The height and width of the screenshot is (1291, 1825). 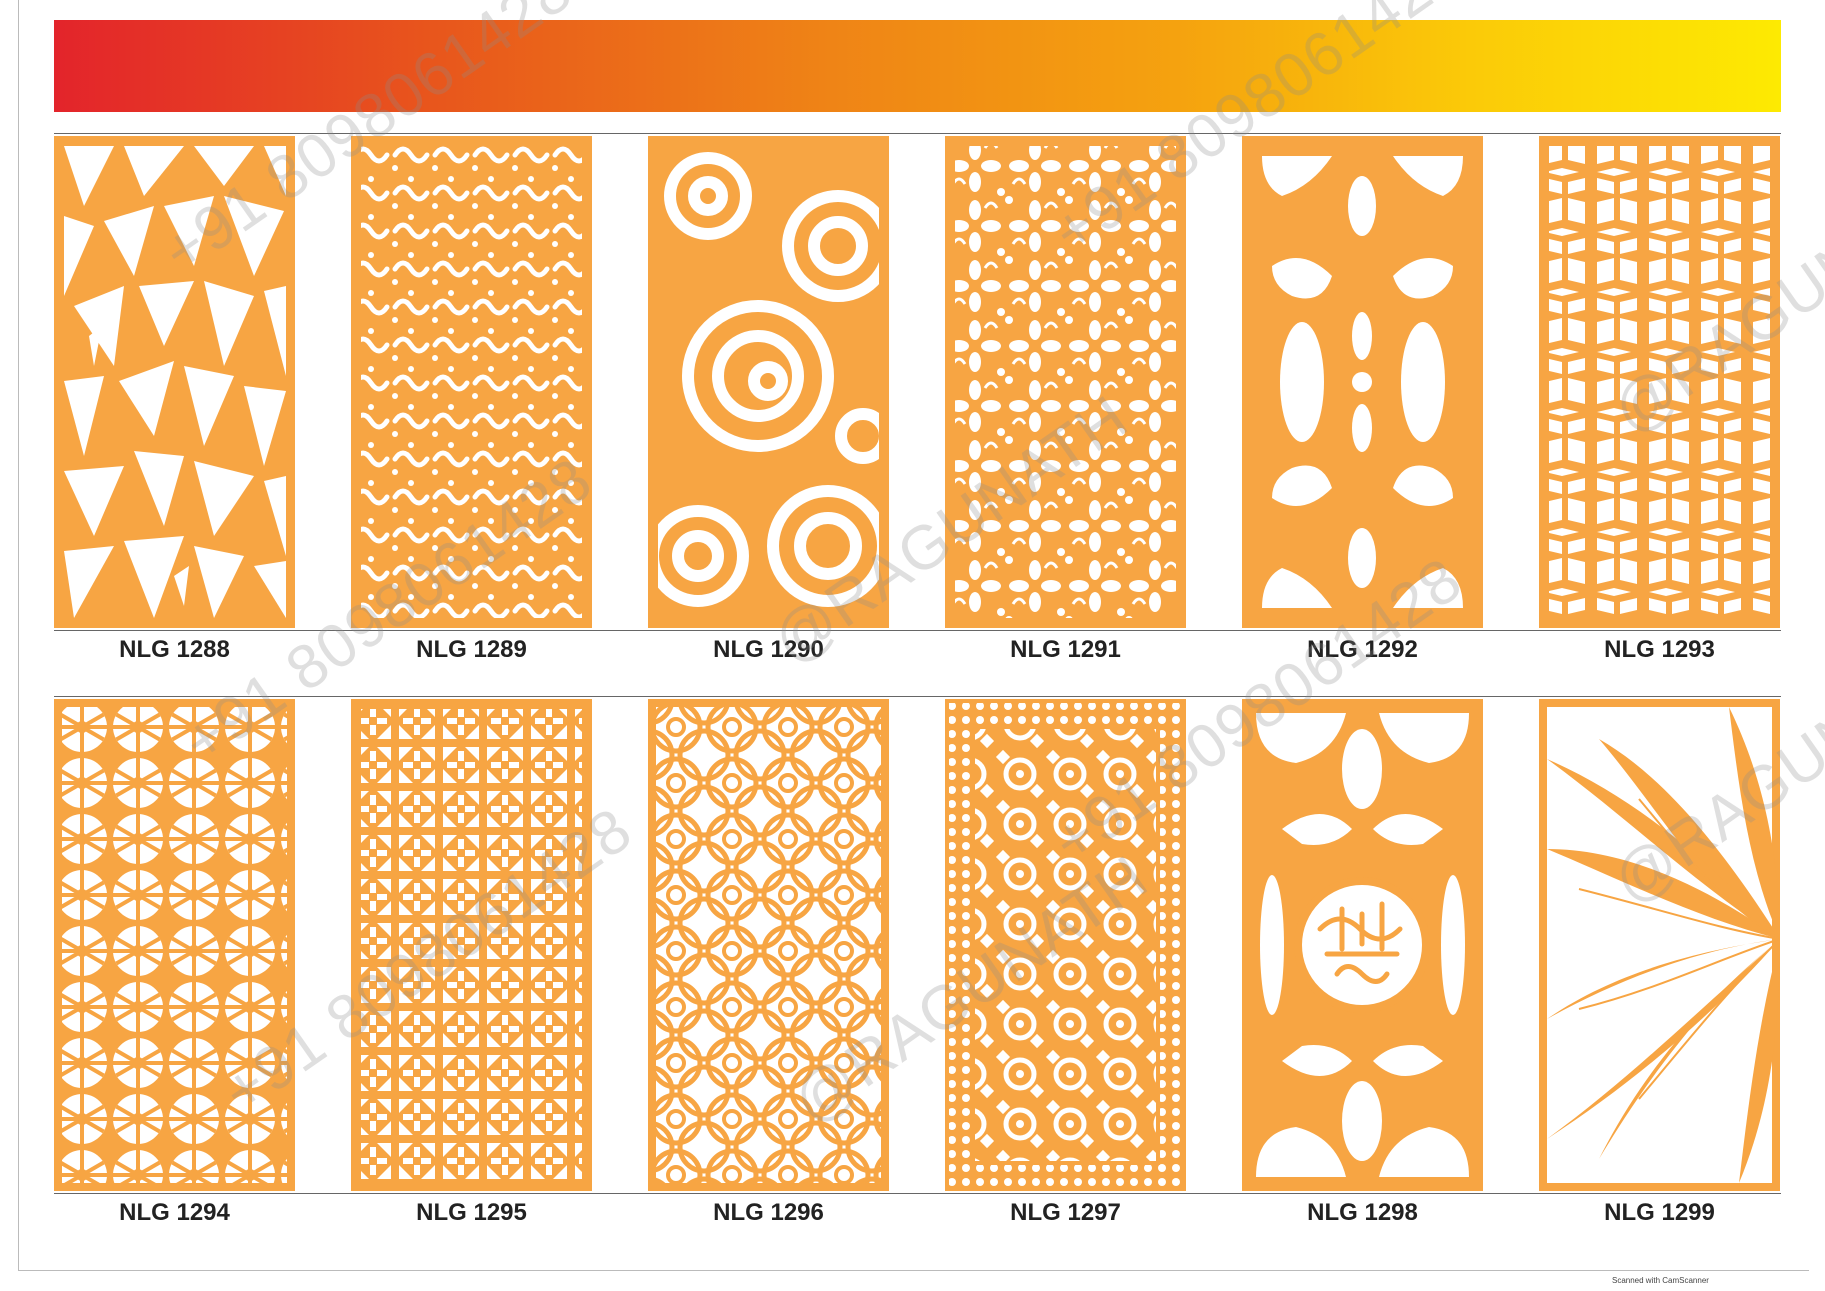 I want to click on design-code-1296: NLG 1296, so click(x=768, y=1212).